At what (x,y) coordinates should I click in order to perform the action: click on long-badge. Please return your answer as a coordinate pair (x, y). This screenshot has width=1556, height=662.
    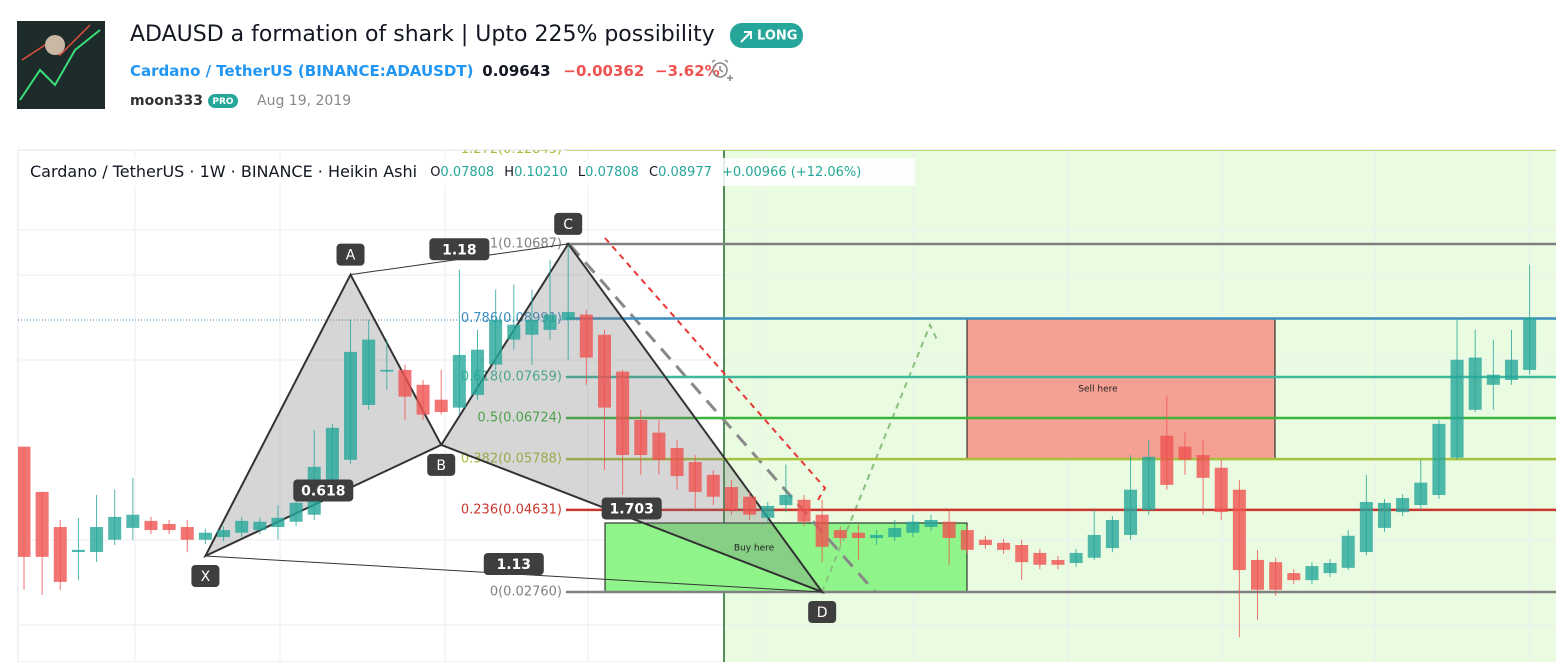
    Looking at the image, I should click on (766, 35).